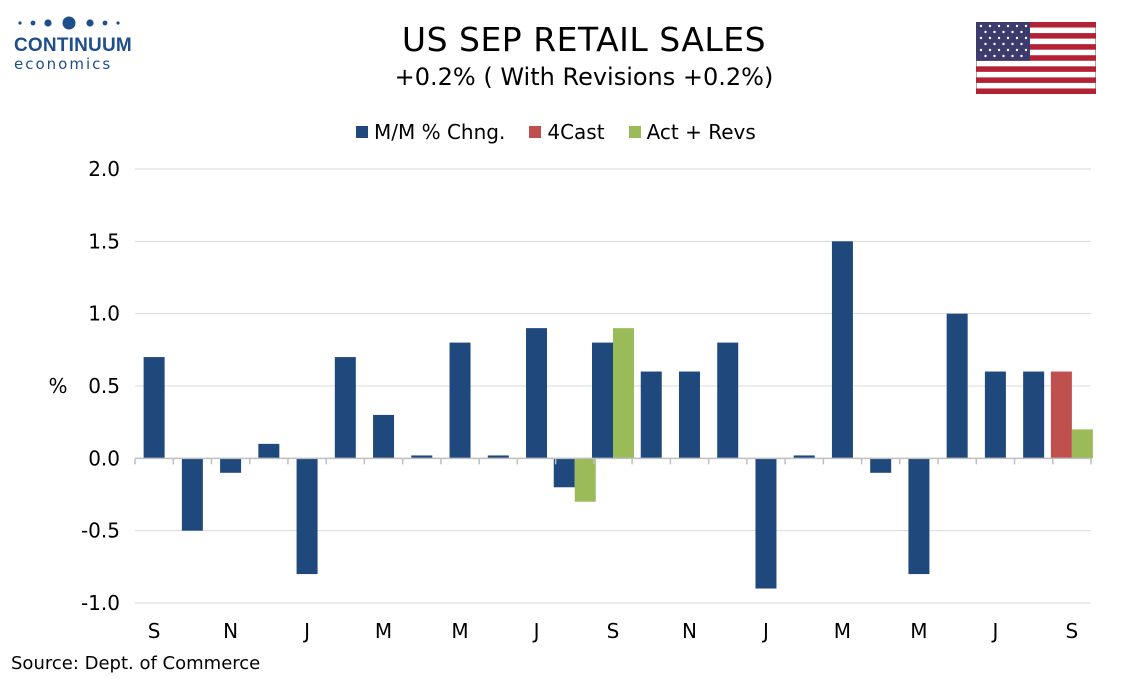 Image resolution: width=1134 pixels, height=680 pixels. I want to click on y-tick-label: 1.0, so click(104, 314).